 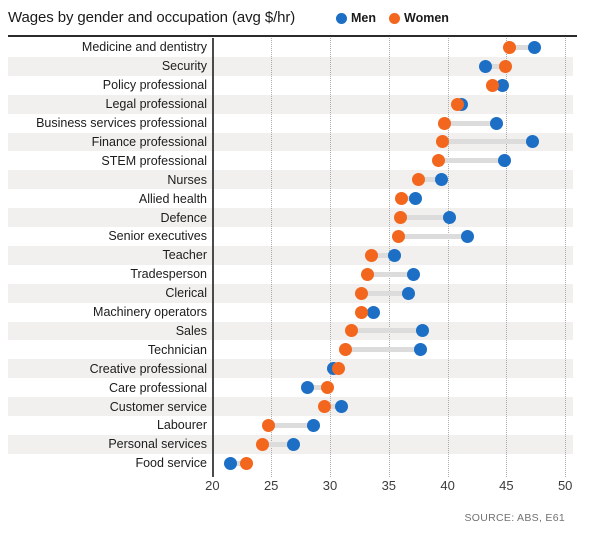 I want to click on occupation-row: Security, so click(x=290, y=66).